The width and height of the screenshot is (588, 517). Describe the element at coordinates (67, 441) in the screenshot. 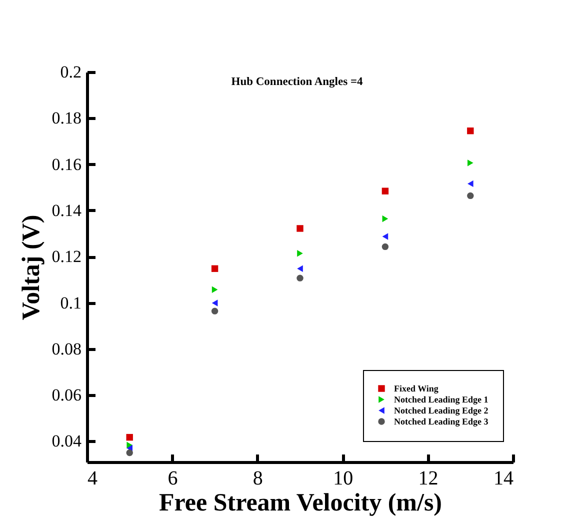

I see `y-tick-label: 0.04` at that location.